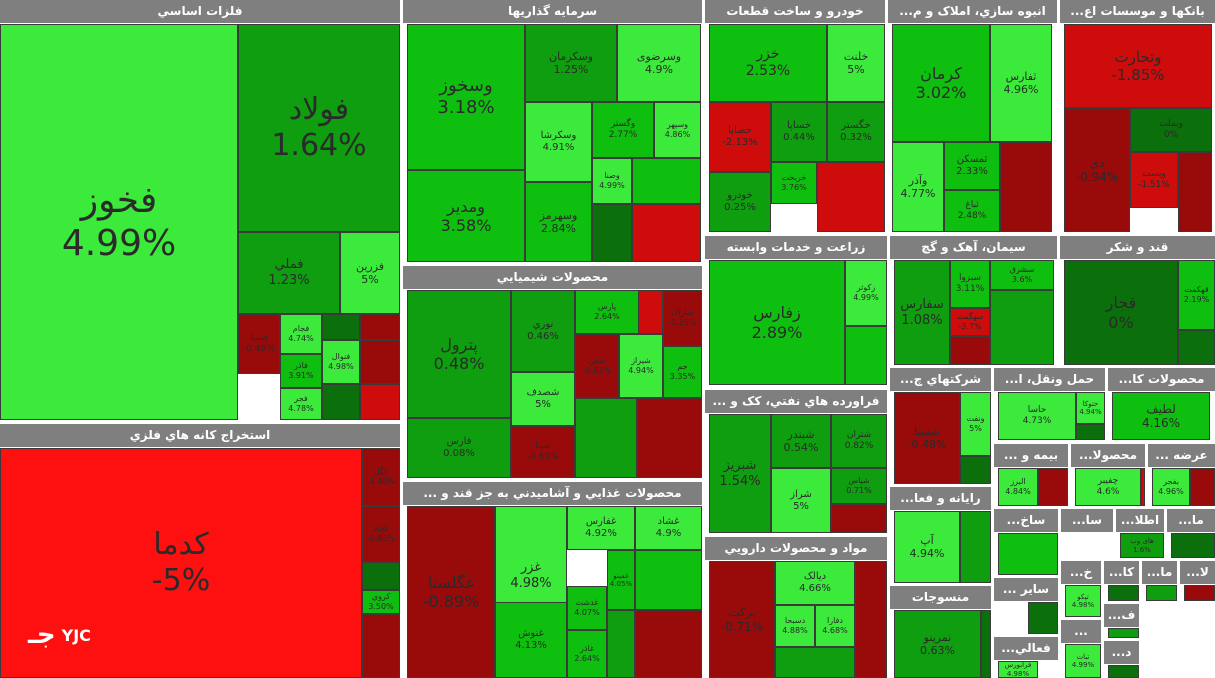  Describe the element at coordinates (972, 216) in the screenshot. I see `stock-change: 2.48%` at that location.